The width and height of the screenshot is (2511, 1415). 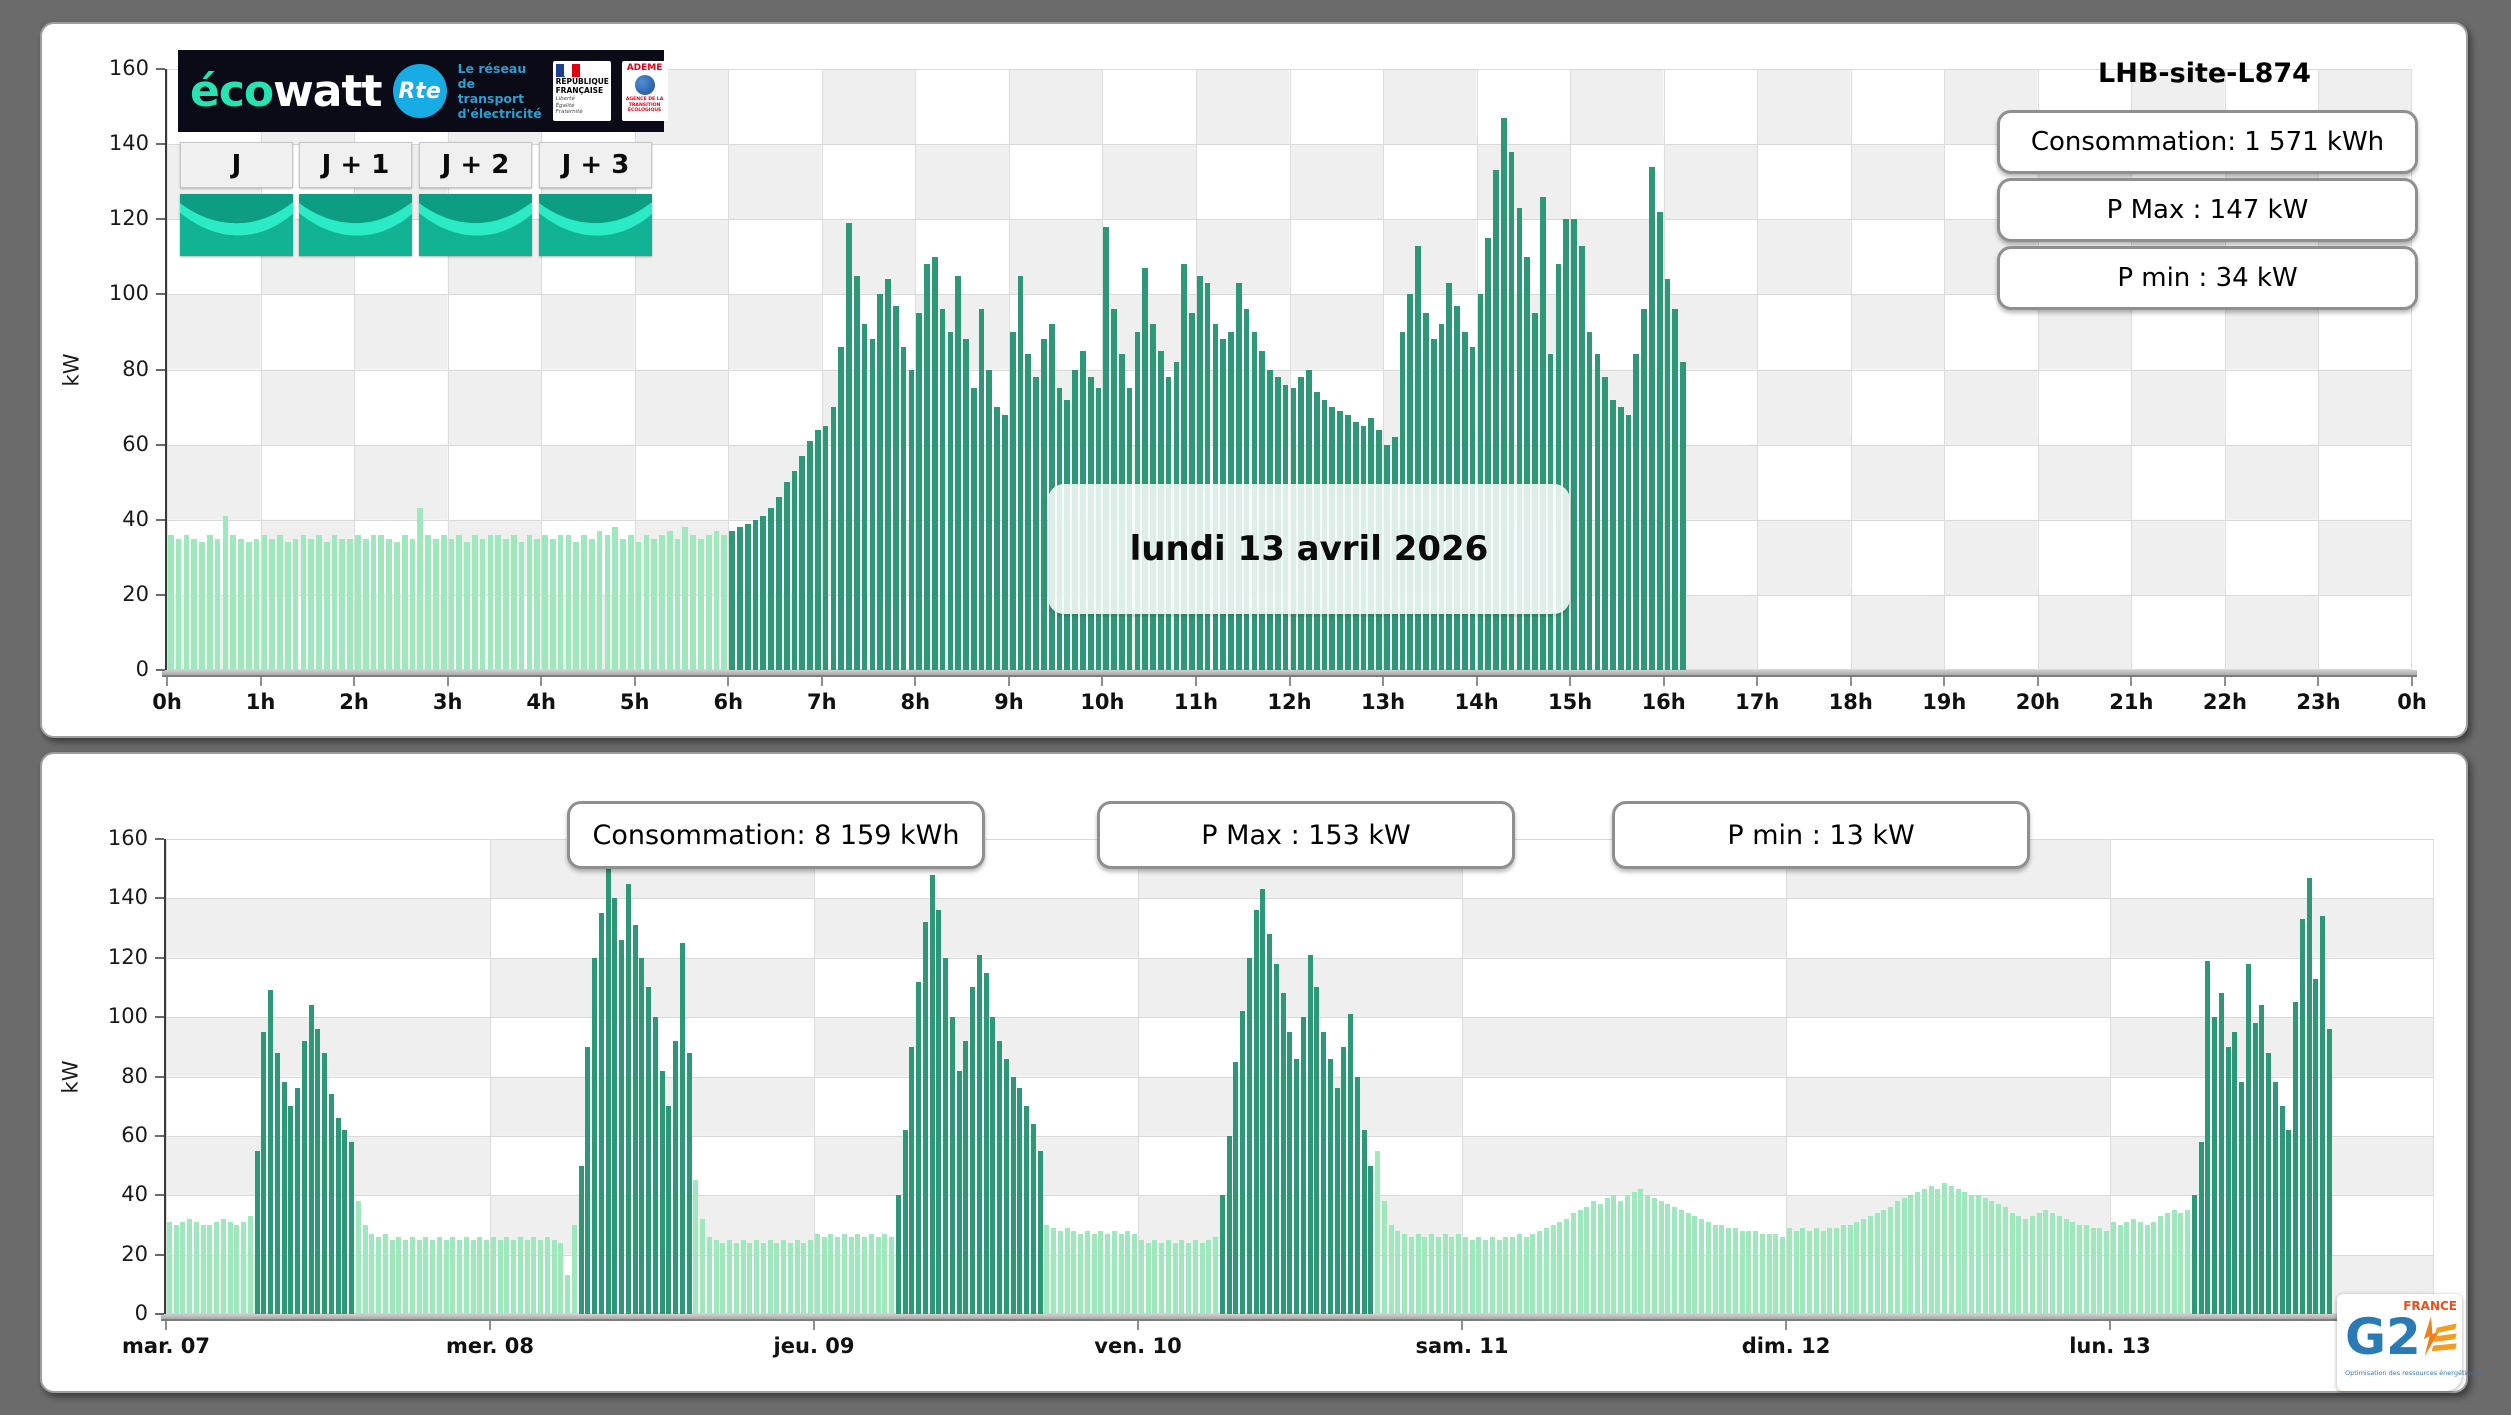 What do you see at coordinates (355, 199) in the screenshot?
I see `day-button-j1: J + 1` at bounding box center [355, 199].